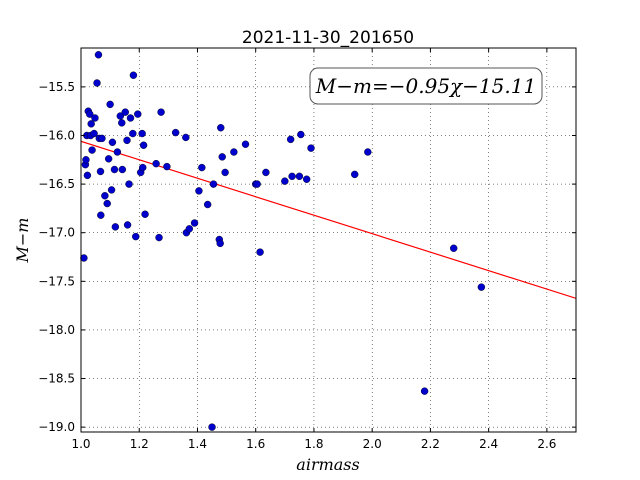 The image size is (640, 480). What do you see at coordinates (56, 281) in the screenshot?
I see `y-tick-label: −17.5` at bounding box center [56, 281].